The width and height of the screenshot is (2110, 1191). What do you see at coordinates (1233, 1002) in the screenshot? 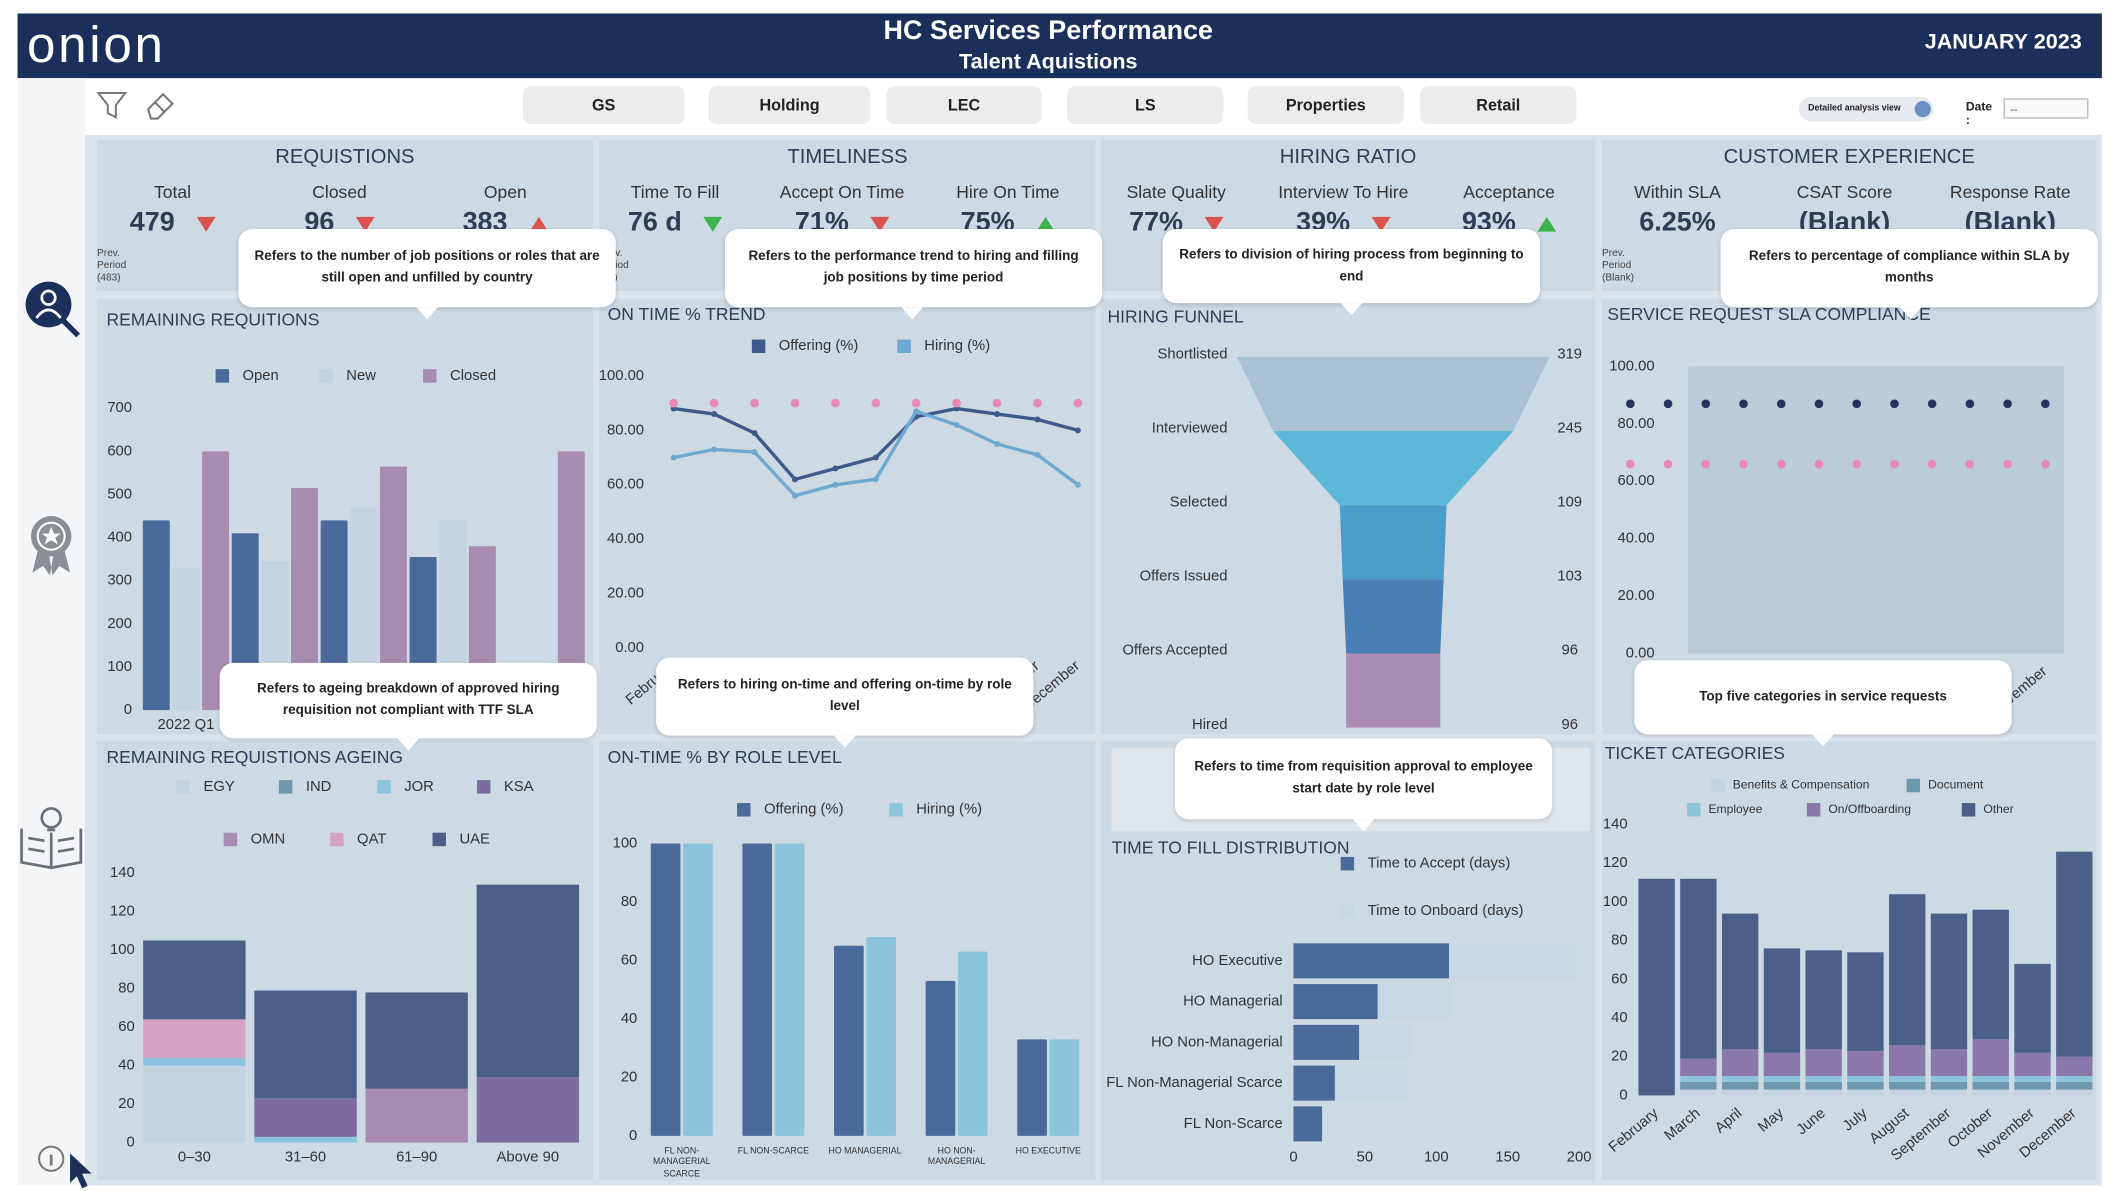
I see `y-tick-label: HO Managerial` at bounding box center [1233, 1002].